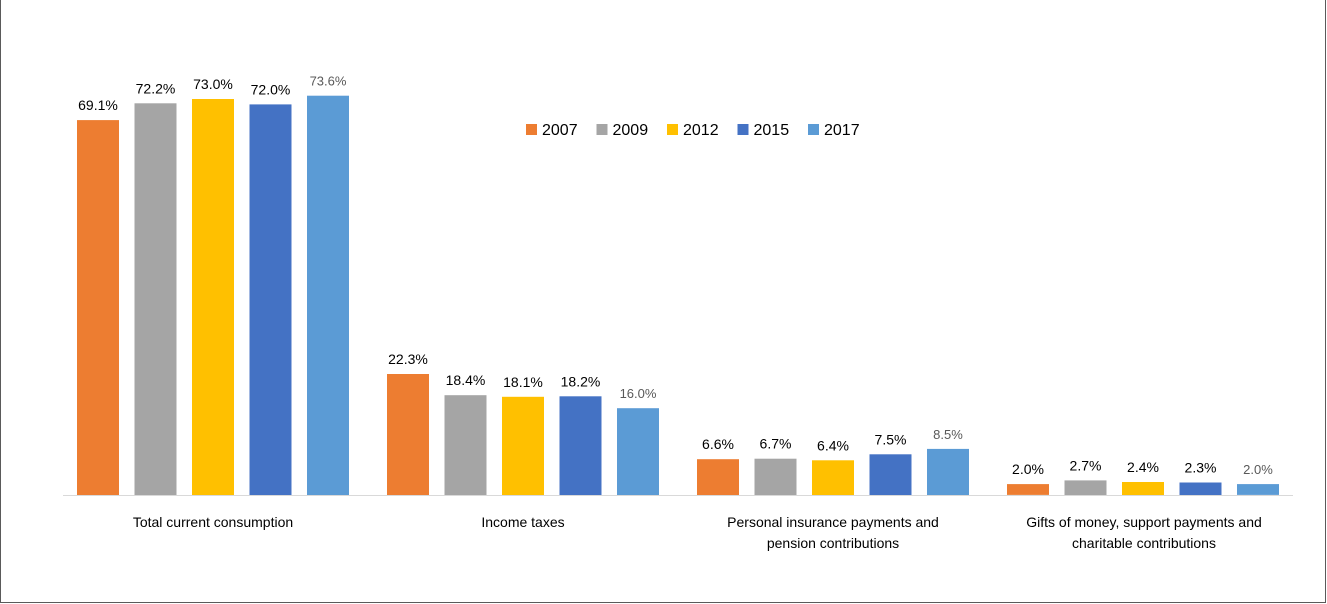 The height and width of the screenshot is (604, 1327). I want to click on data-label-2007-cat-1: 22.3%, so click(408, 359).